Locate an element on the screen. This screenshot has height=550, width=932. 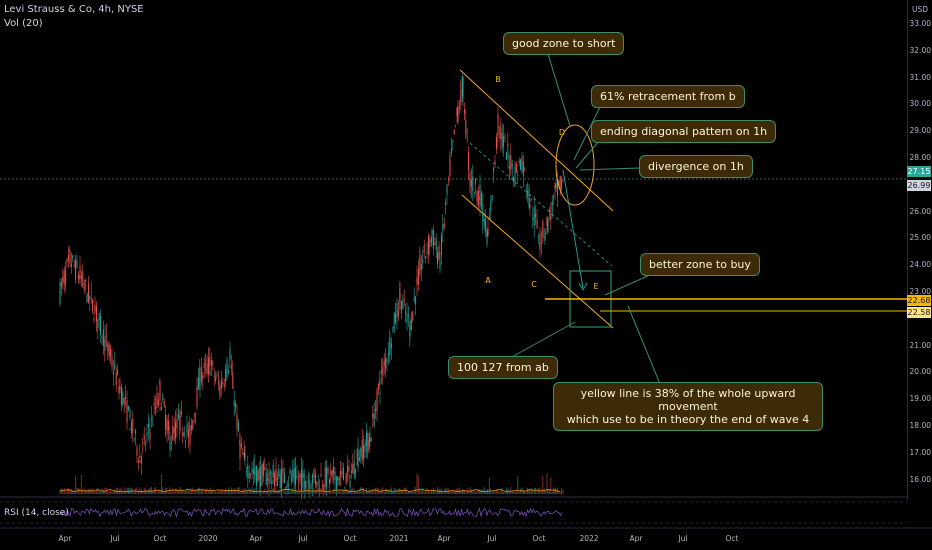
annotation-ending-diagonal: ending diagonal pattern on 1h is located at coordinates (684, 131).